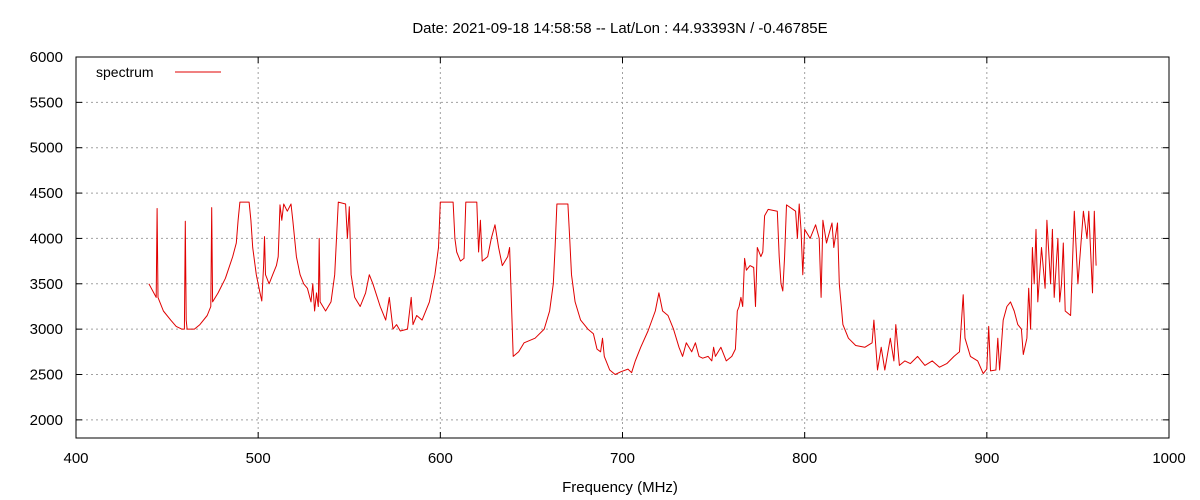 The image size is (1200, 500). What do you see at coordinates (46, 57) in the screenshot?
I see `y-tick-label-6000: 6000` at bounding box center [46, 57].